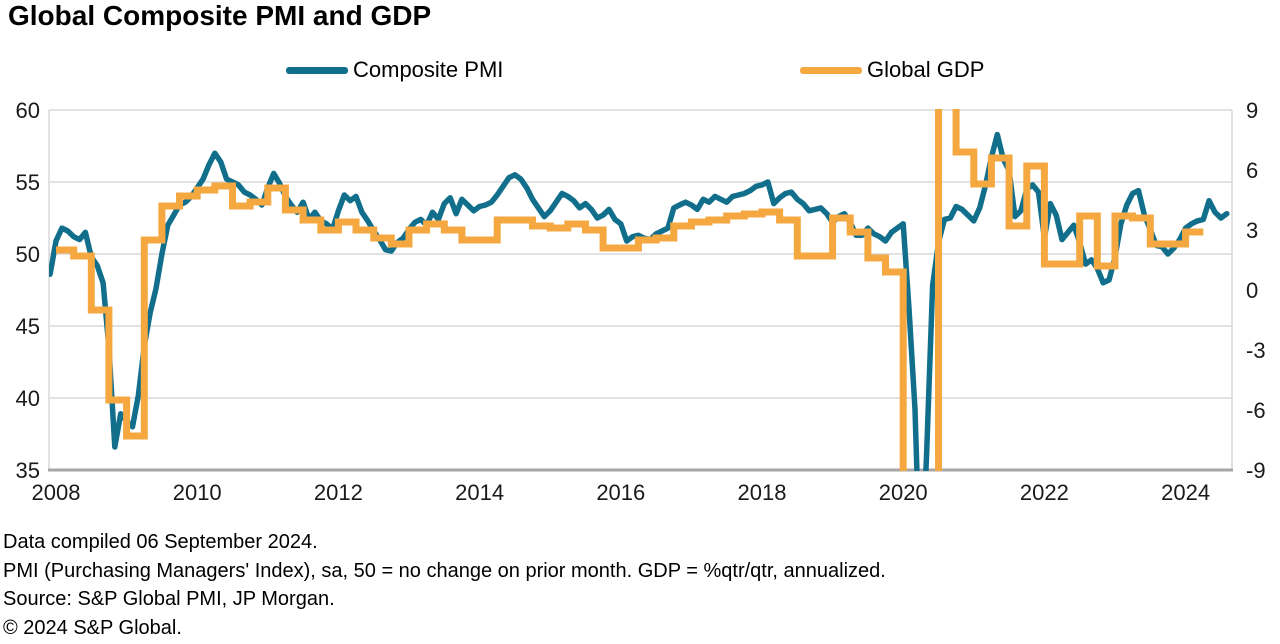  What do you see at coordinates (1252, 230) in the screenshot?
I see `svg-text: 3` at bounding box center [1252, 230].